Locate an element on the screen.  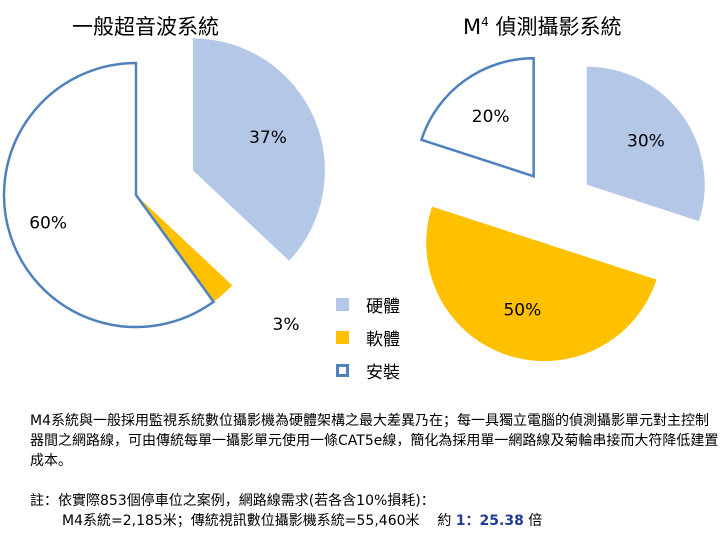
pie-1-slice-hardware is located at coordinates (645, 144).